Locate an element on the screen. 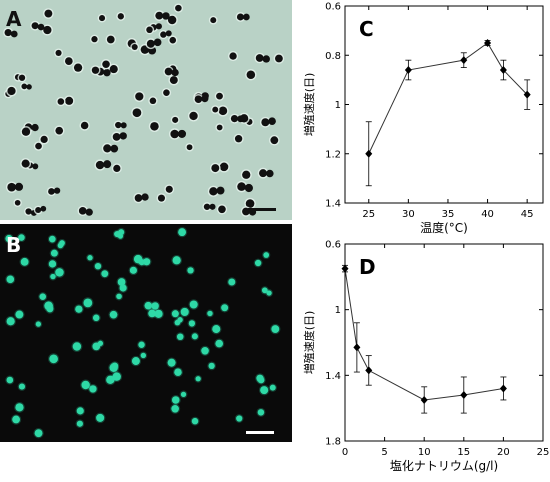 The width and height of the screenshot is (550, 482). x-axis-label: 温度(°C) is located at coordinates (444, 227).